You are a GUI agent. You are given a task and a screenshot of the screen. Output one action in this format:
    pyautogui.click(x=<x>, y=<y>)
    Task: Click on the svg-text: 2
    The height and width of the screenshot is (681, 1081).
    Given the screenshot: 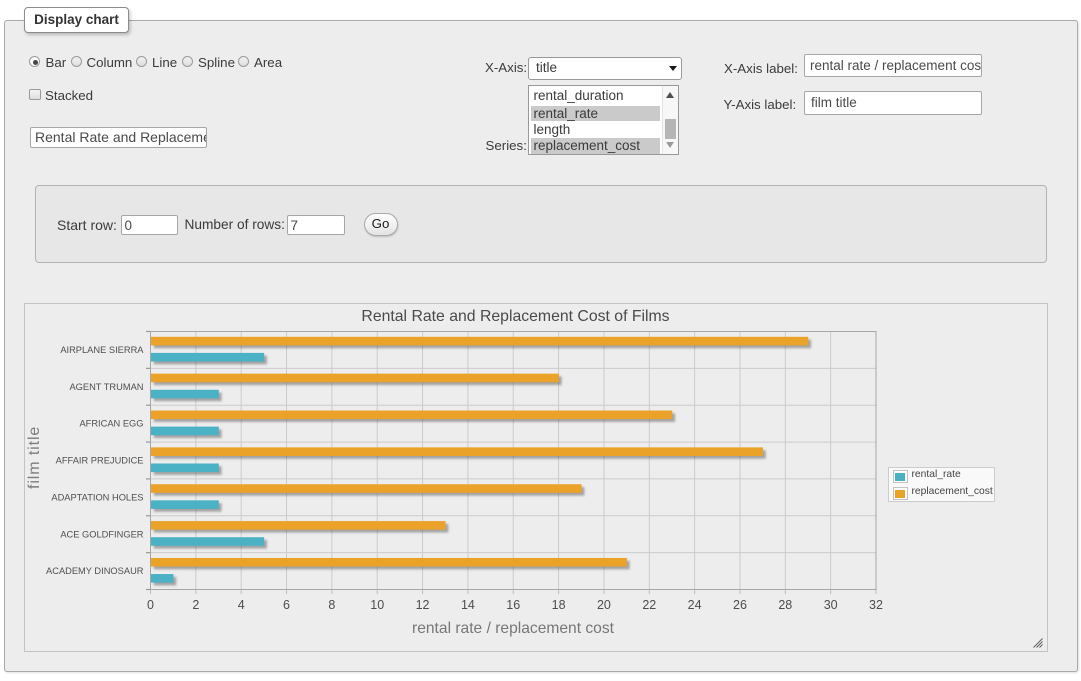 What is the action you would take?
    pyautogui.click(x=195, y=605)
    